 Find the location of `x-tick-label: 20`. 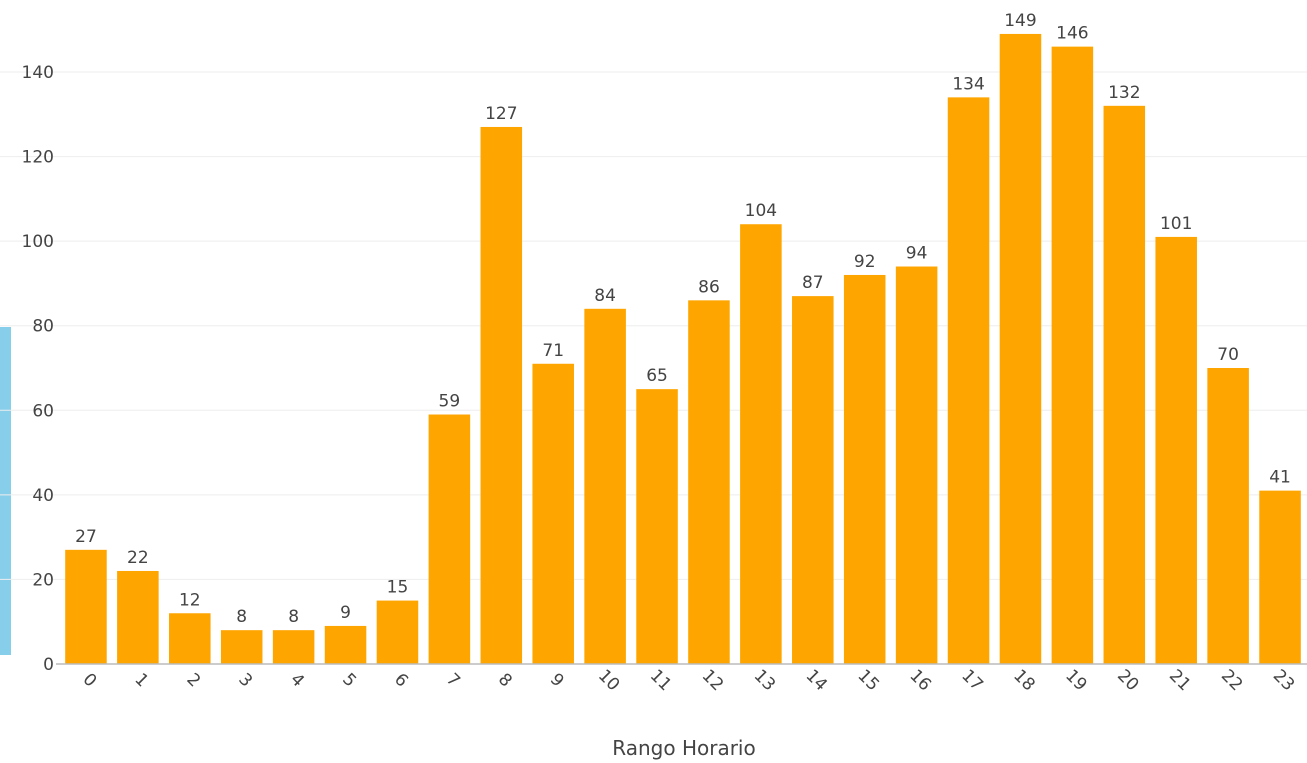

x-tick-label: 20 is located at coordinates (1127, 680).